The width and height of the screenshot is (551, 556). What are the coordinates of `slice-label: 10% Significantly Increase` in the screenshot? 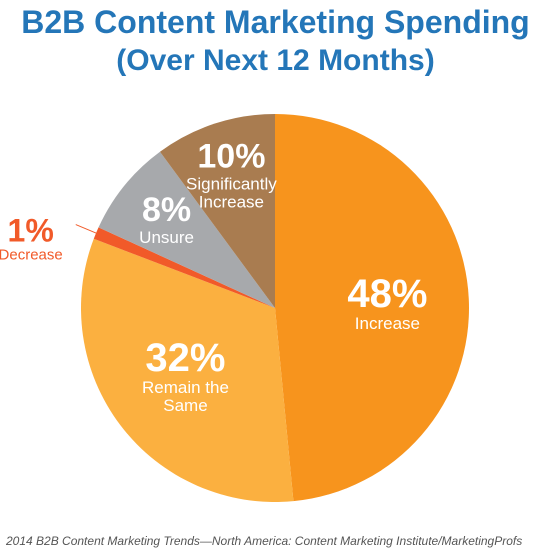 It's located at (231, 174).